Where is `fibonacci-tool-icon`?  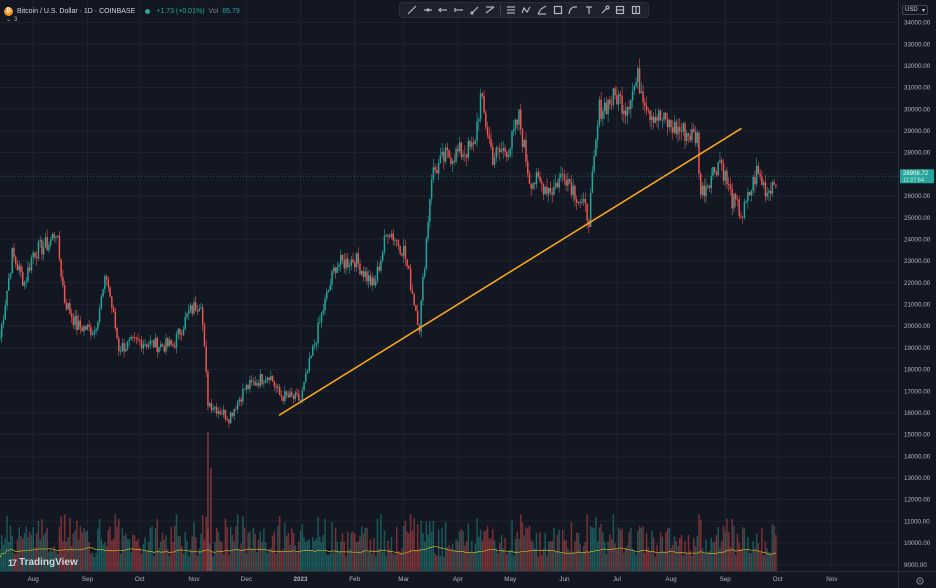 fibonacci-tool-icon is located at coordinates (490, 10).